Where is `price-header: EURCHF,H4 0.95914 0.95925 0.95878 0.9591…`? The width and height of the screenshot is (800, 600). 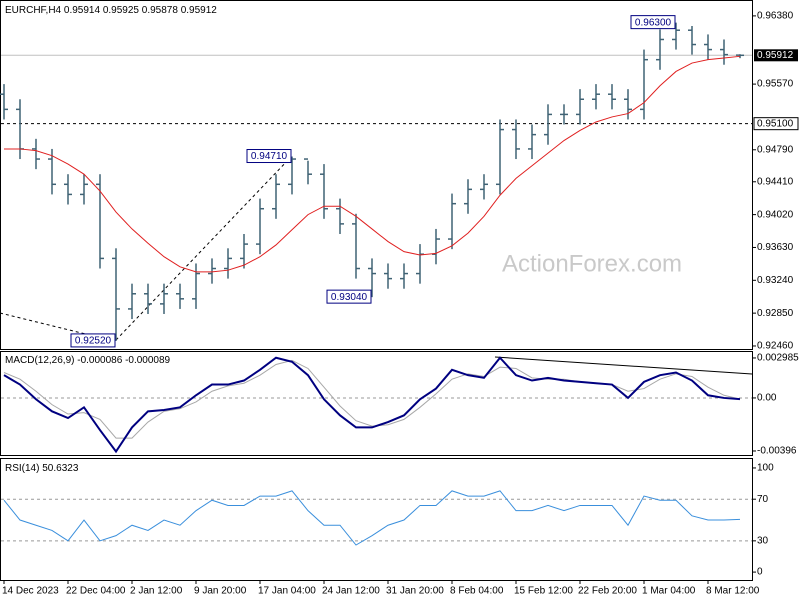 price-header: EURCHF,H4 0.95914 0.95925 0.95878 0.9591… is located at coordinates (111, 10).